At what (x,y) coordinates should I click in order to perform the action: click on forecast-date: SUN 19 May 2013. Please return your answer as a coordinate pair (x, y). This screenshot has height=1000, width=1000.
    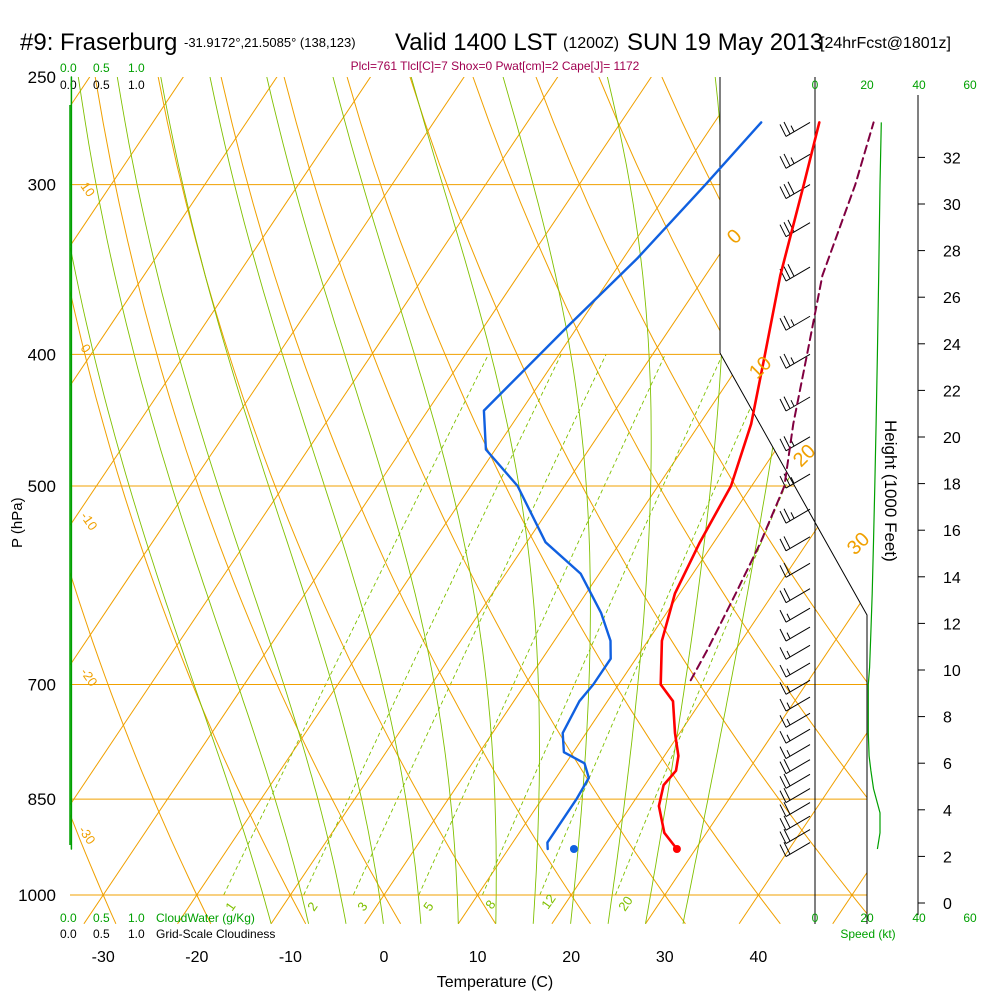
    Looking at the image, I should click on (725, 42).